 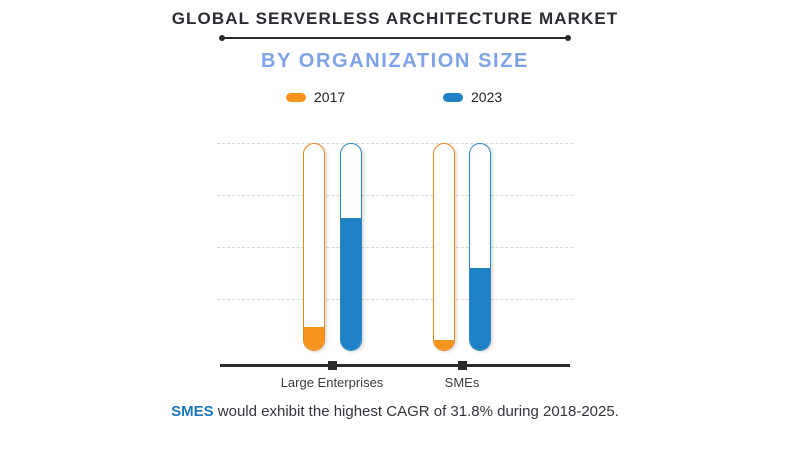 I want to click on bar-large-enterprises-2017, so click(x=314, y=247).